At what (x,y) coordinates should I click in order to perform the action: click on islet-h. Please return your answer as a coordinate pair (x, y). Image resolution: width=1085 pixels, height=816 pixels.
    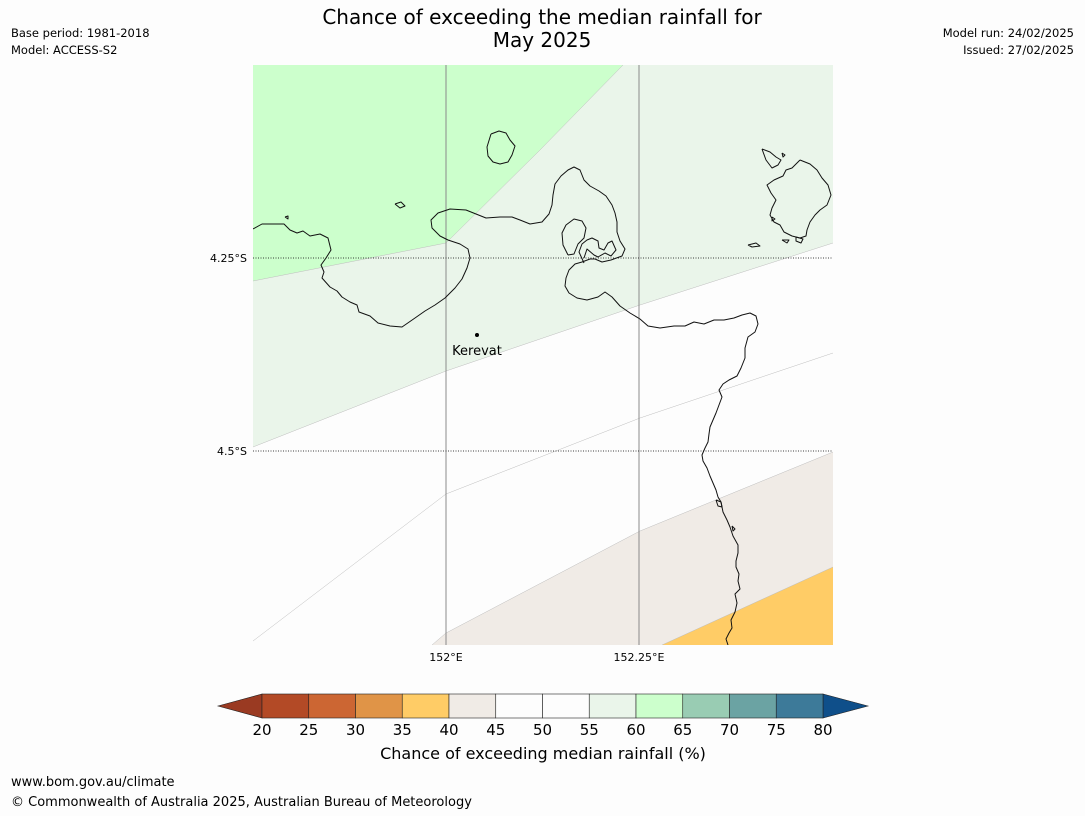
    Looking at the image, I should click on (773, 219).